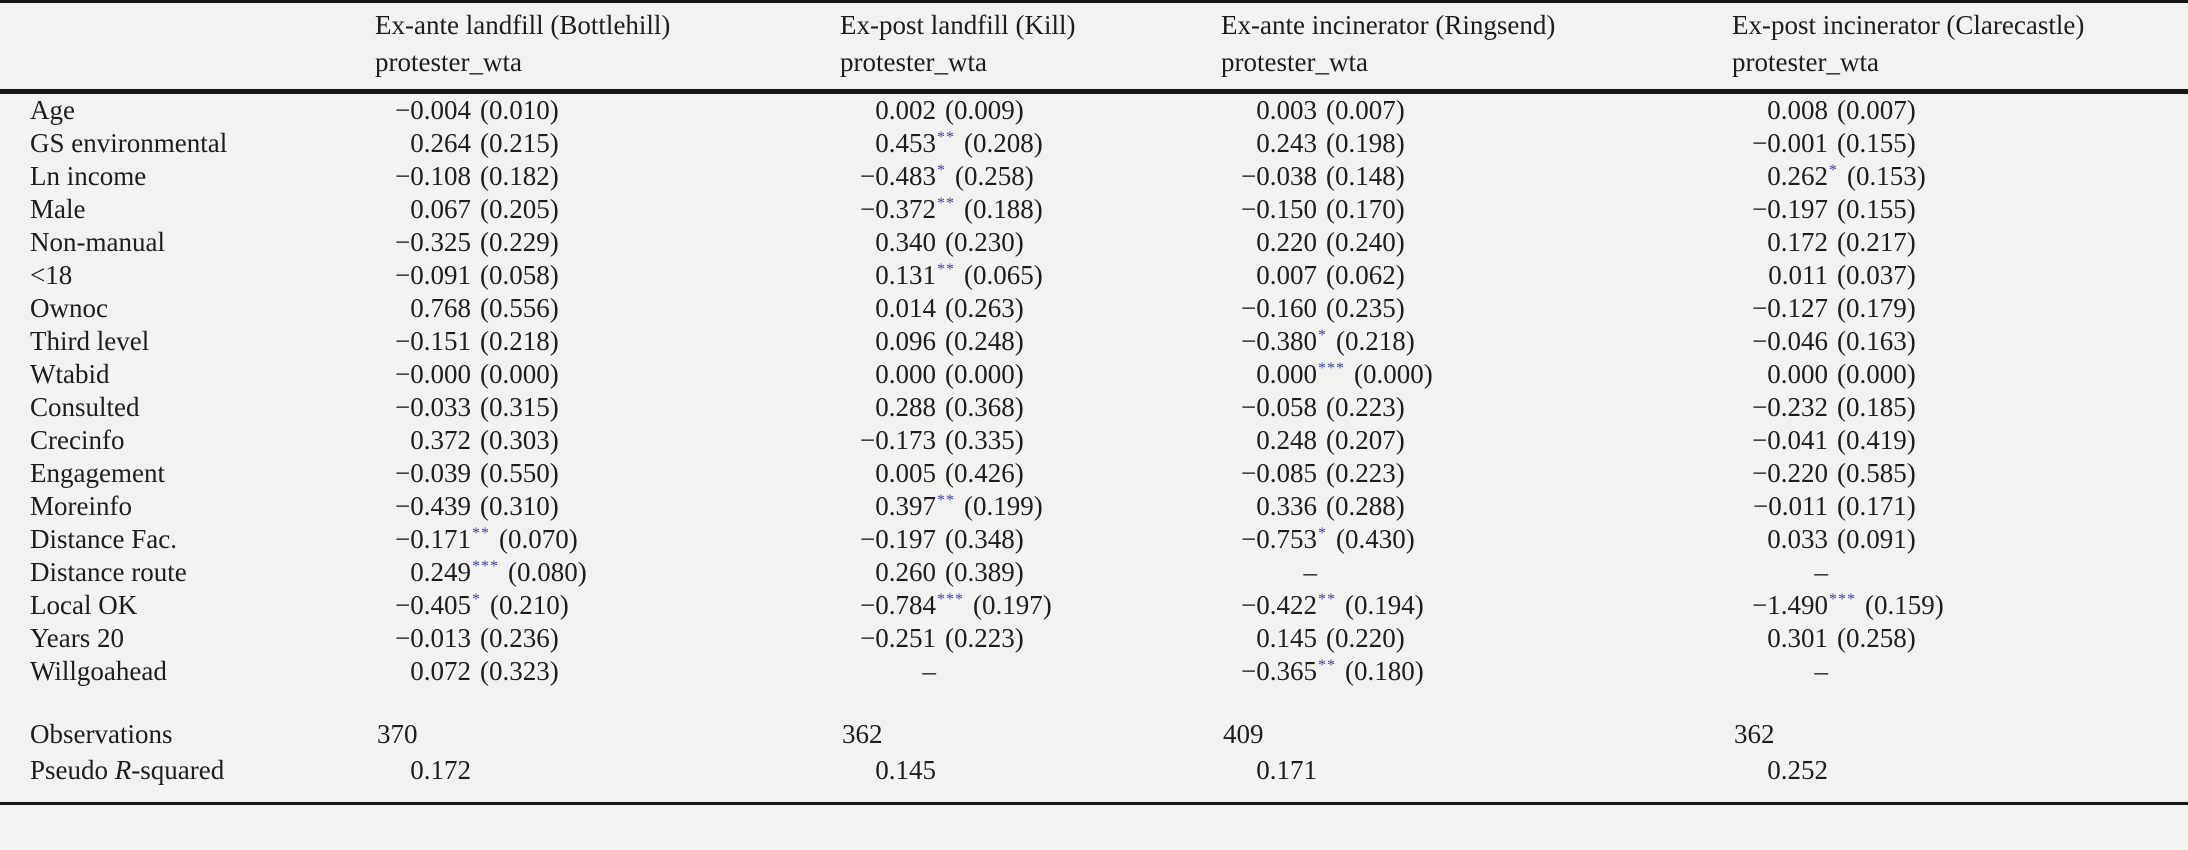  What do you see at coordinates (1960, 242) in the screenshot?
I see `coefficient-cell: 0.172 (0.217)` at bounding box center [1960, 242].